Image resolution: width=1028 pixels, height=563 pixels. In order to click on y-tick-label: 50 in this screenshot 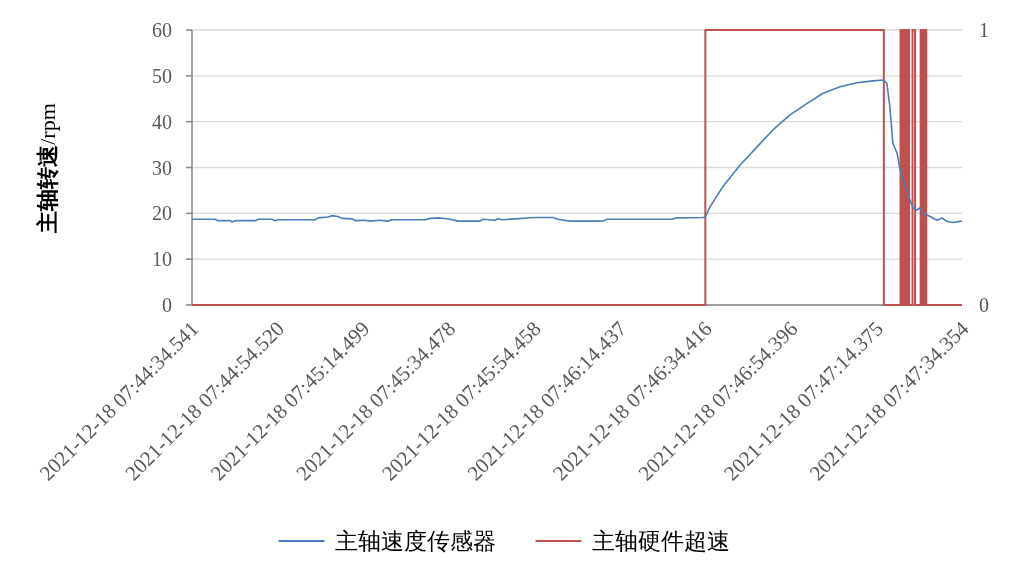, I will do `click(162, 75)`.